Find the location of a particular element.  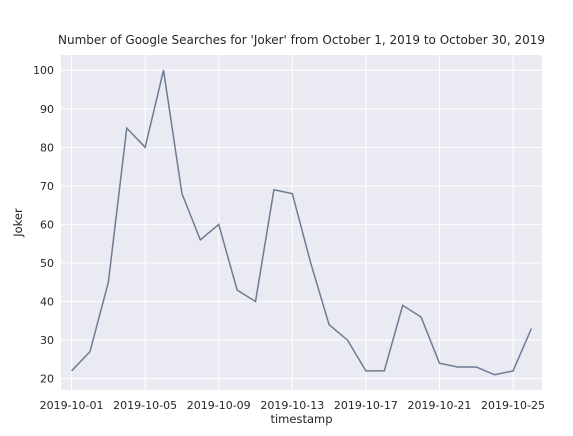

y-axis-label: Joker is located at coordinates (18, 223).